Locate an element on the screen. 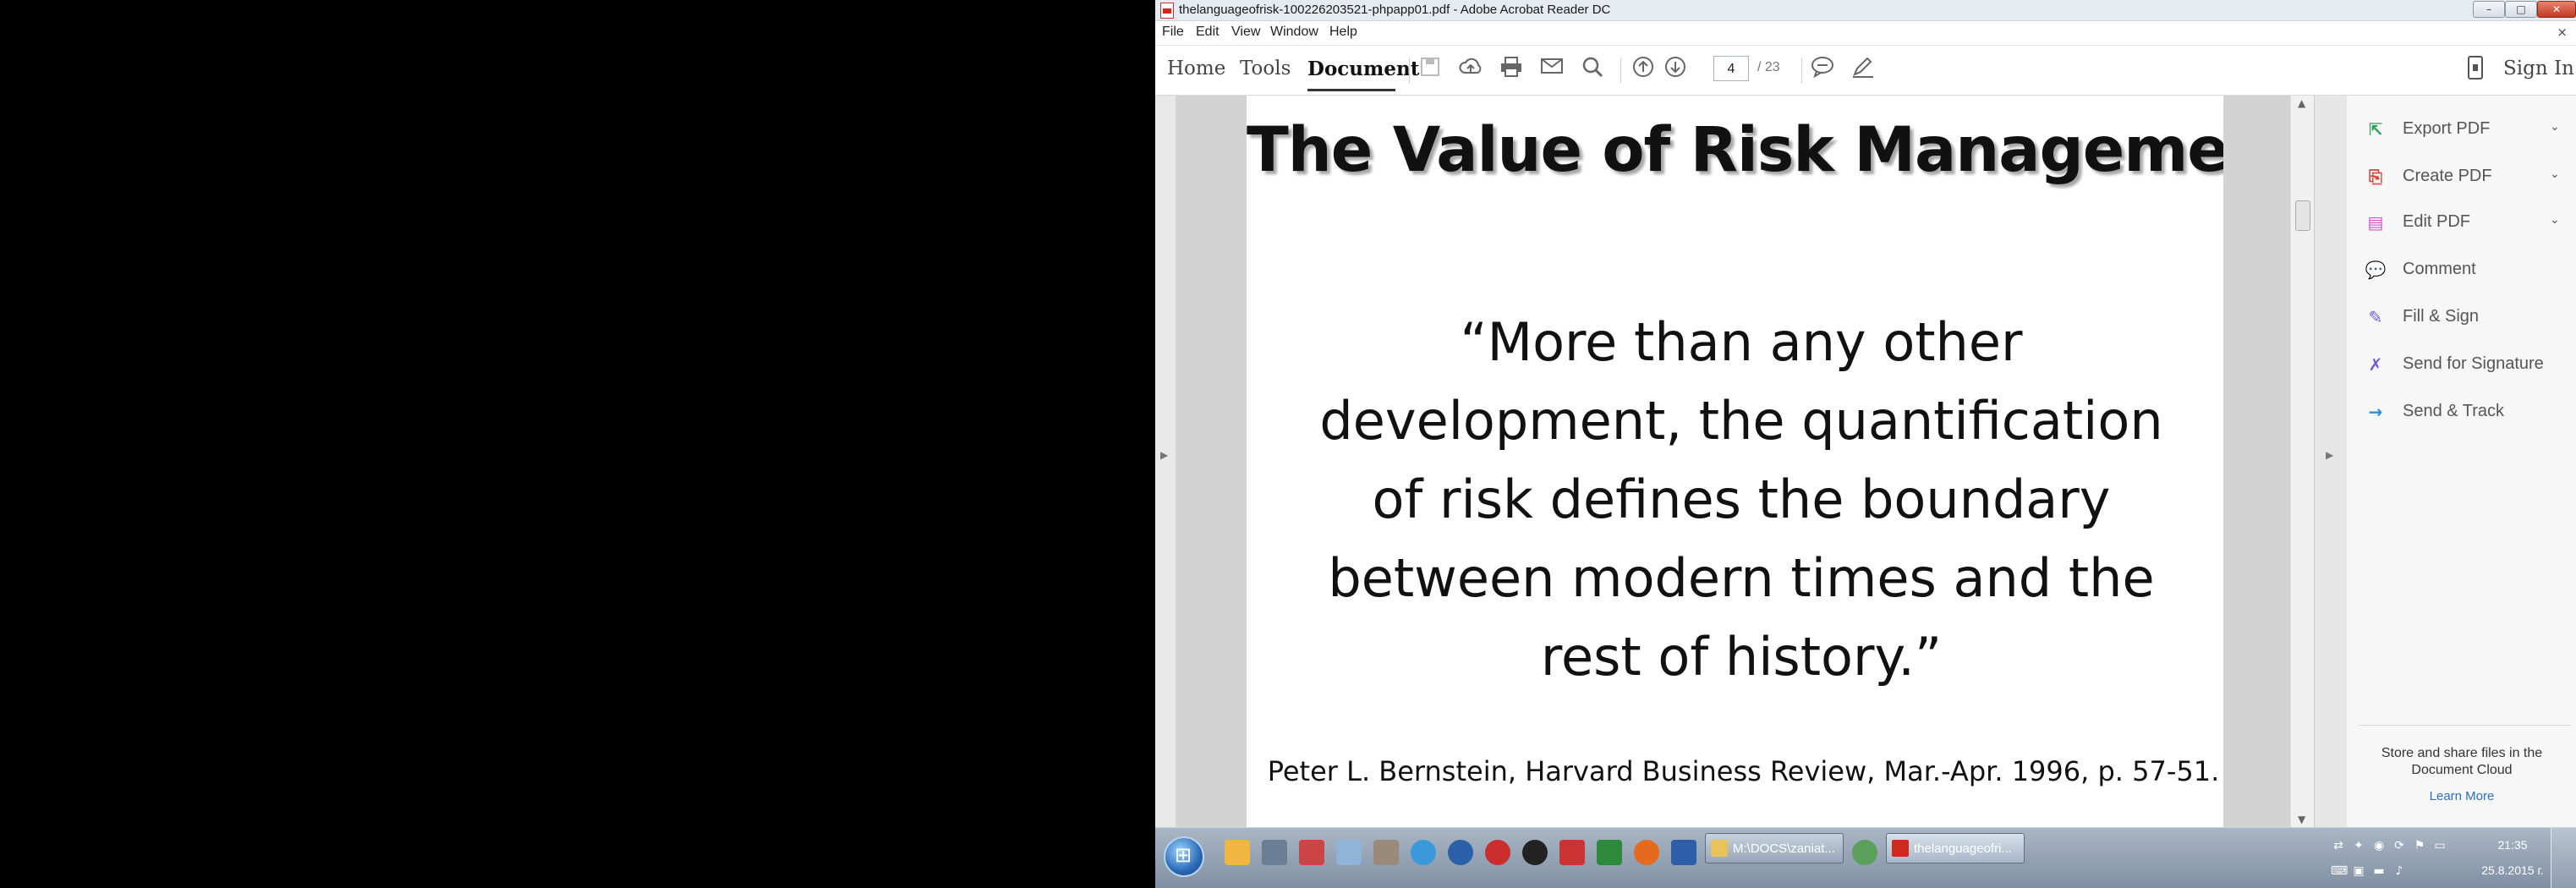 The height and width of the screenshot is (888, 2576). upload-icon is located at coordinates (1470, 69).